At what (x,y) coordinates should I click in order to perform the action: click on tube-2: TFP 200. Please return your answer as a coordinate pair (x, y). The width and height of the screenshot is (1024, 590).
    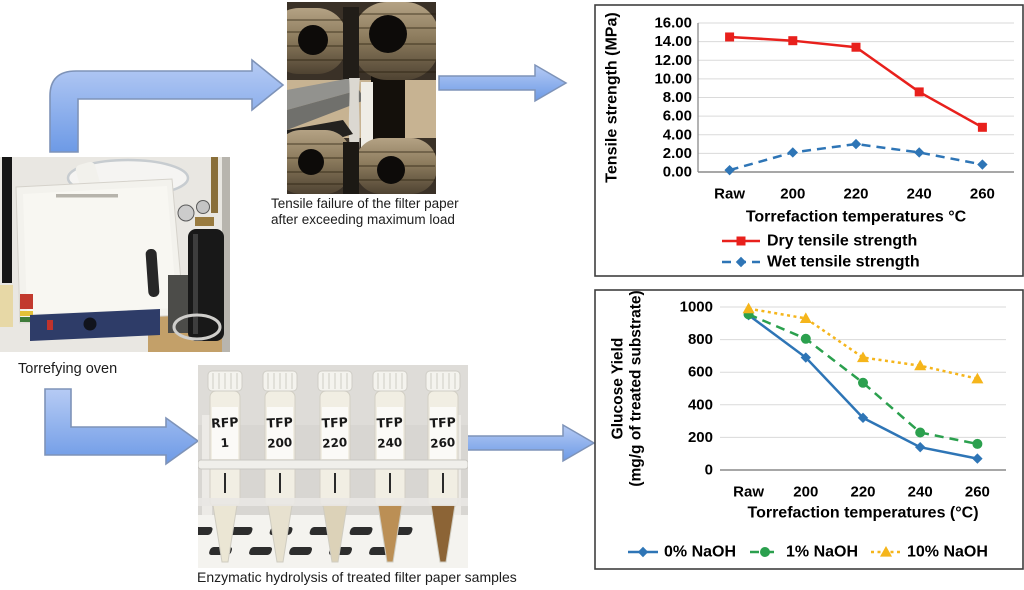
    Looking at the image, I should click on (280, 466).